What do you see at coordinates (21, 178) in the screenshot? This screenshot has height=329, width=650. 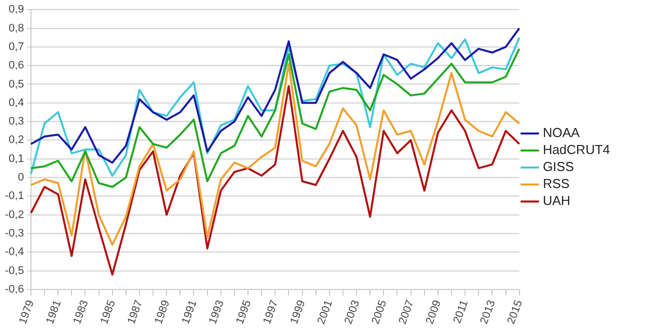 I see `y-tick-label: 0` at bounding box center [21, 178].